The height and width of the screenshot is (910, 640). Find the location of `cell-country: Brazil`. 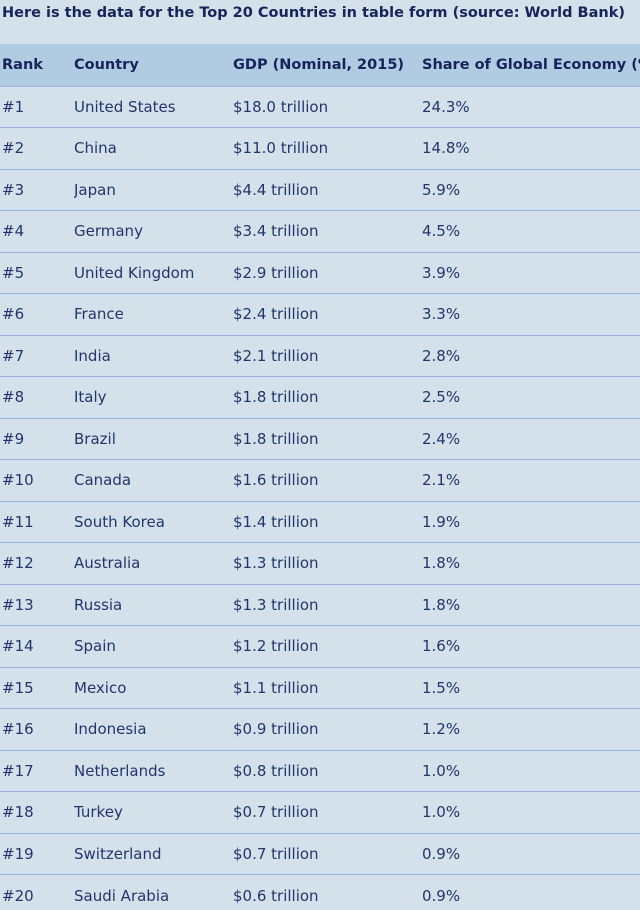

cell-country: Brazil is located at coordinates (95, 438).